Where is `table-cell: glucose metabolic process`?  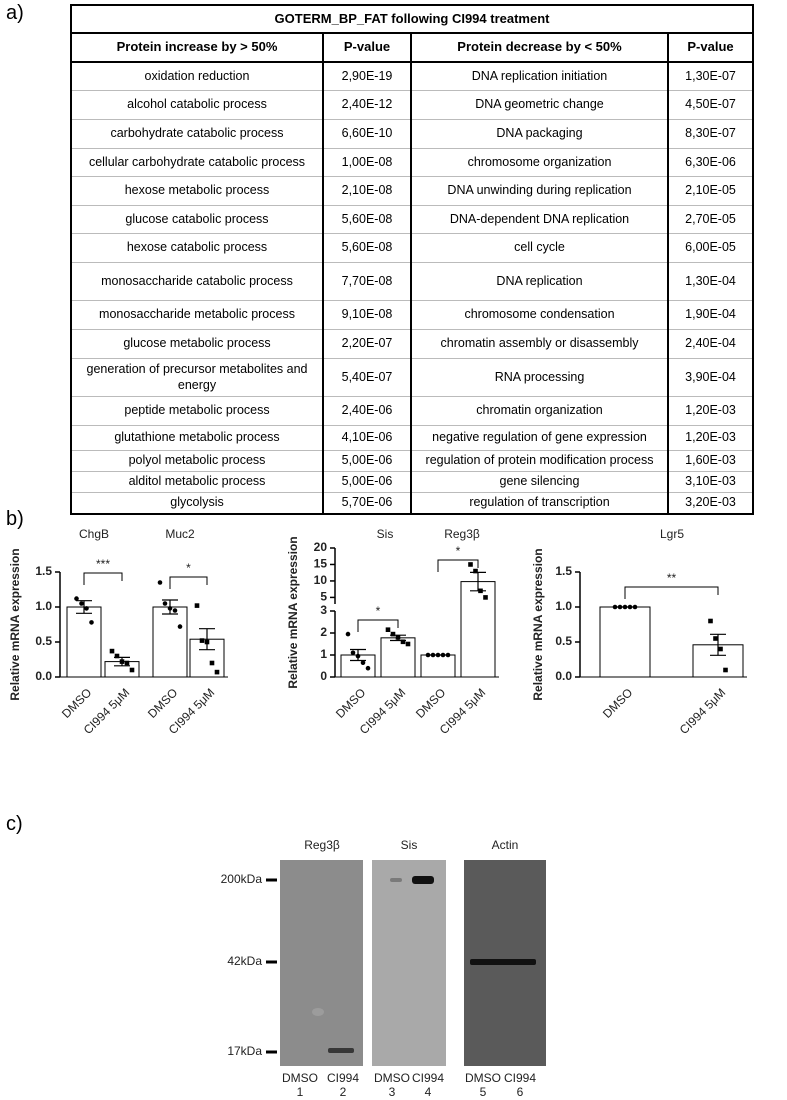 table-cell: glucose metabolic process is located at coordinates (197, 344).